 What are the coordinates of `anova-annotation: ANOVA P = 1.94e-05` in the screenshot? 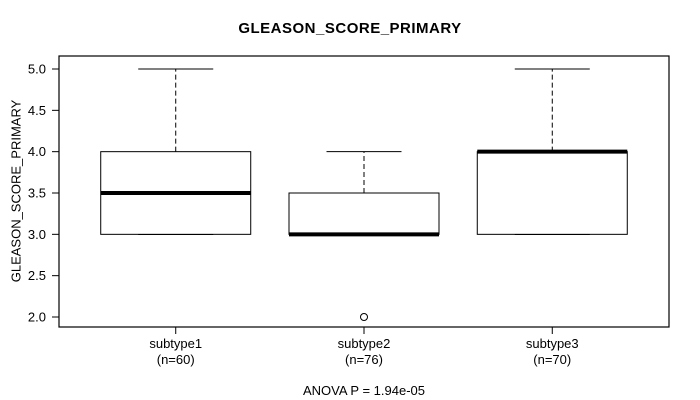 It's located at (363, 390).